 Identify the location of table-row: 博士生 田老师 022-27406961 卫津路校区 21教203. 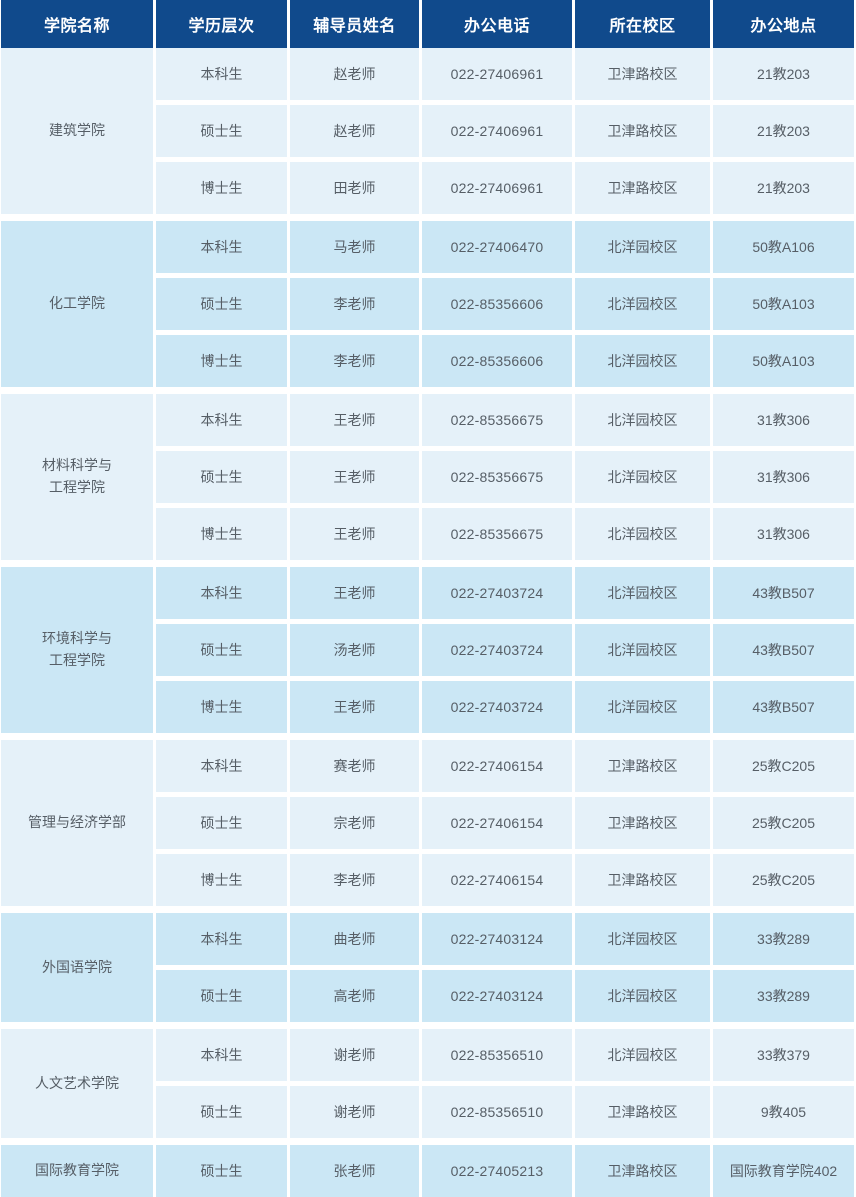
(505, 188).